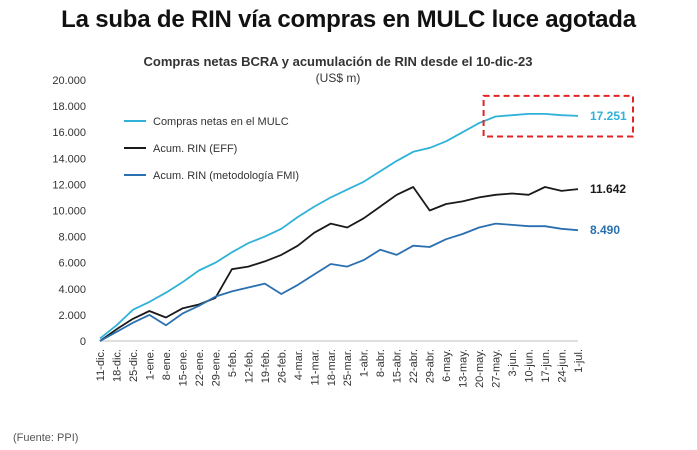  I want to click on x-tick-label: 22-ene., so click(200, 367).